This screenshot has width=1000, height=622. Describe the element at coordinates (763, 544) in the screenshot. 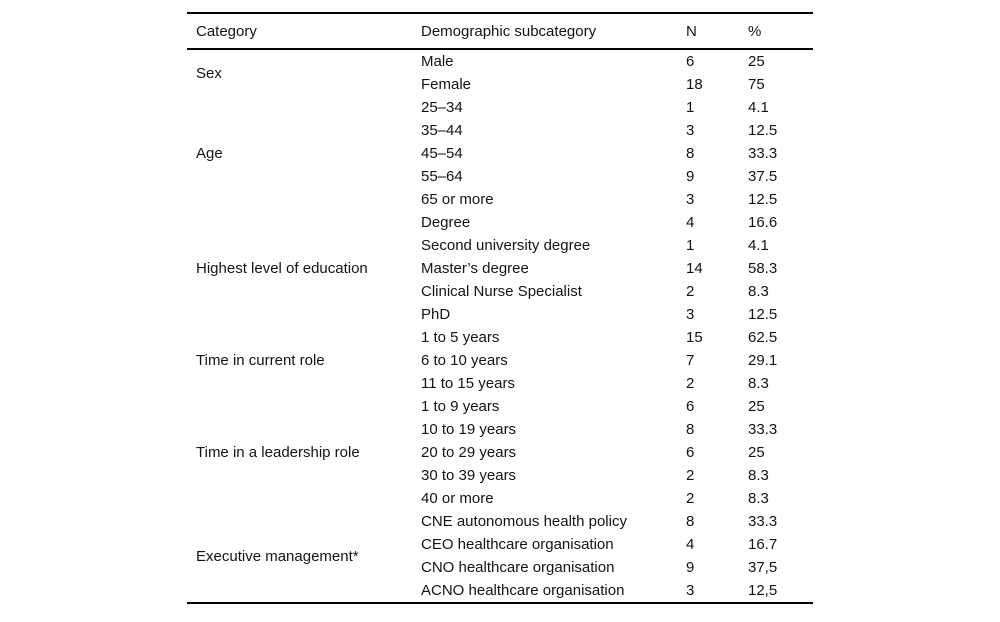

I see `percent-cell: 16.7` at that location.